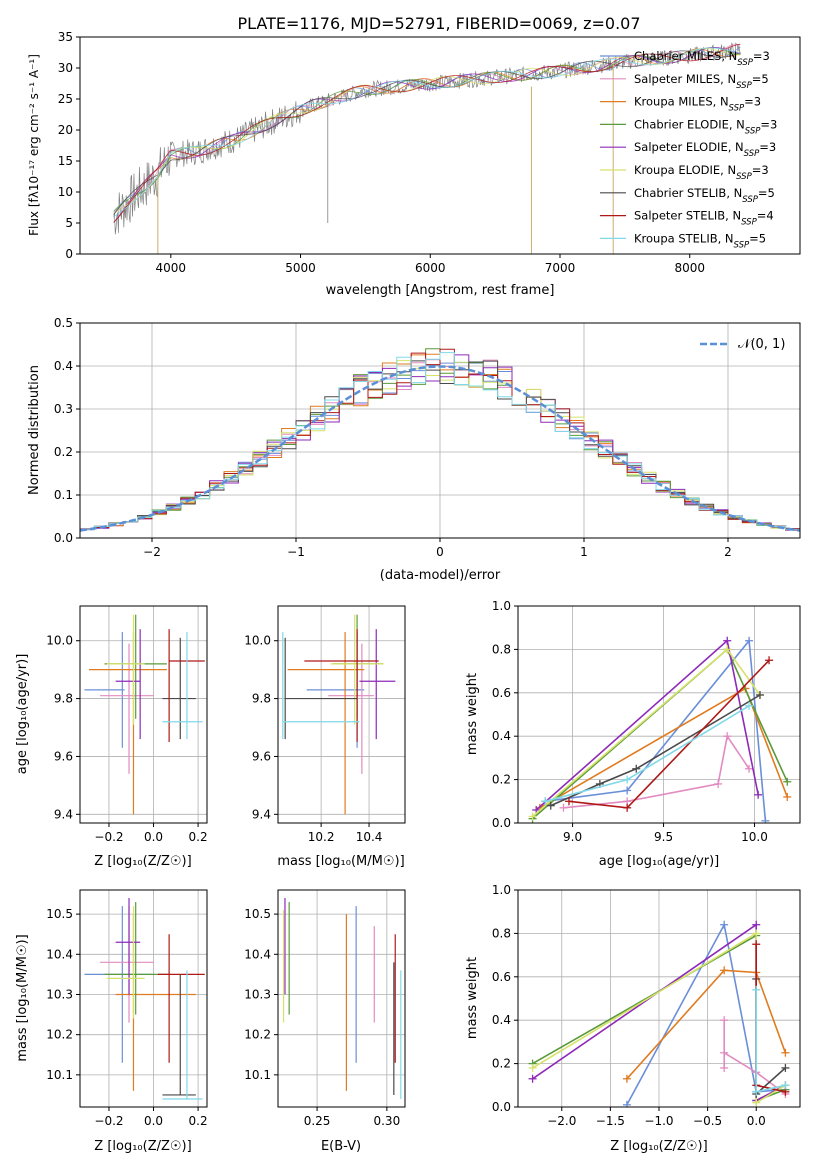 The width and height of the screenshot is (819, 1170). I want to click on x-tick-label: −0.5, so click(707, 1121).